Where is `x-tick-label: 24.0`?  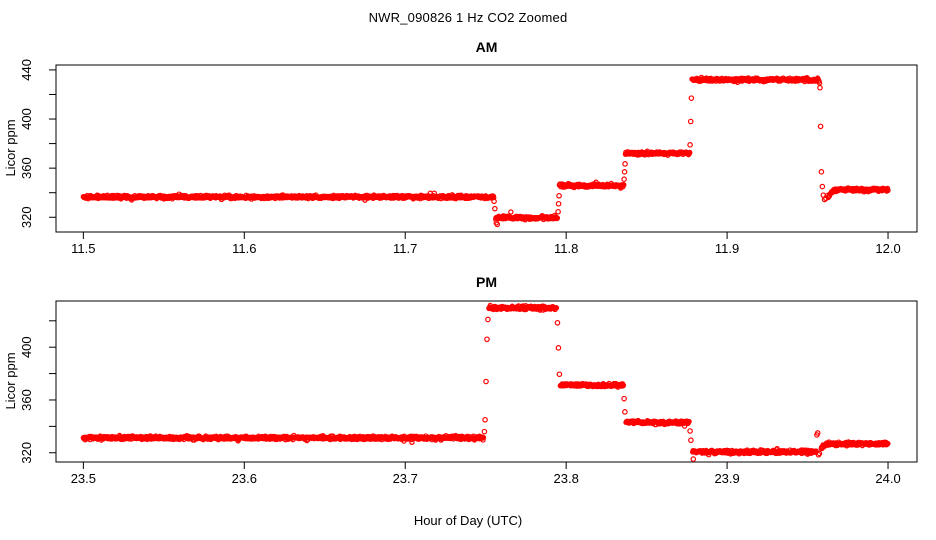
x-tick-label: 24.0 is located at coordinates (887, 478).